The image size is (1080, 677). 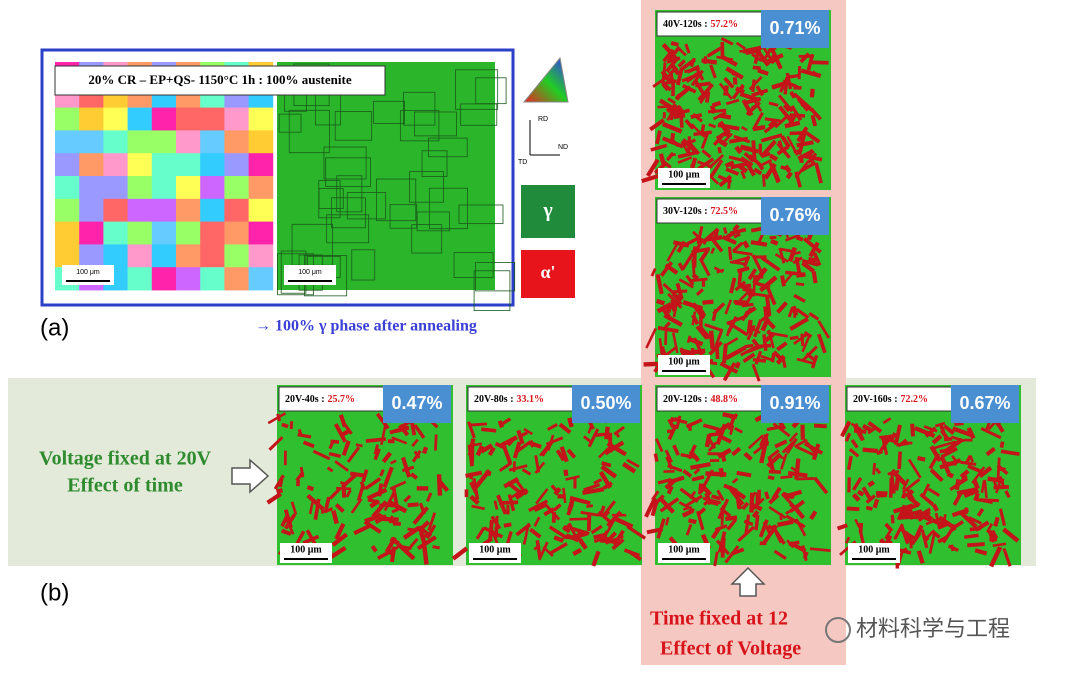 I want to click on fraction: 25.7%, so click(x=342, y=399).